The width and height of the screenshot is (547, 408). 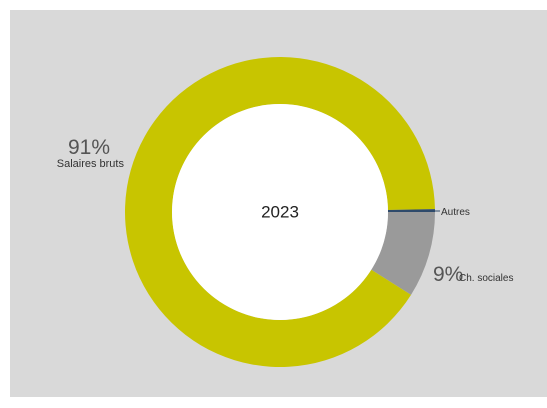 I want to click on slice-autres, so click(x=411, y=210).